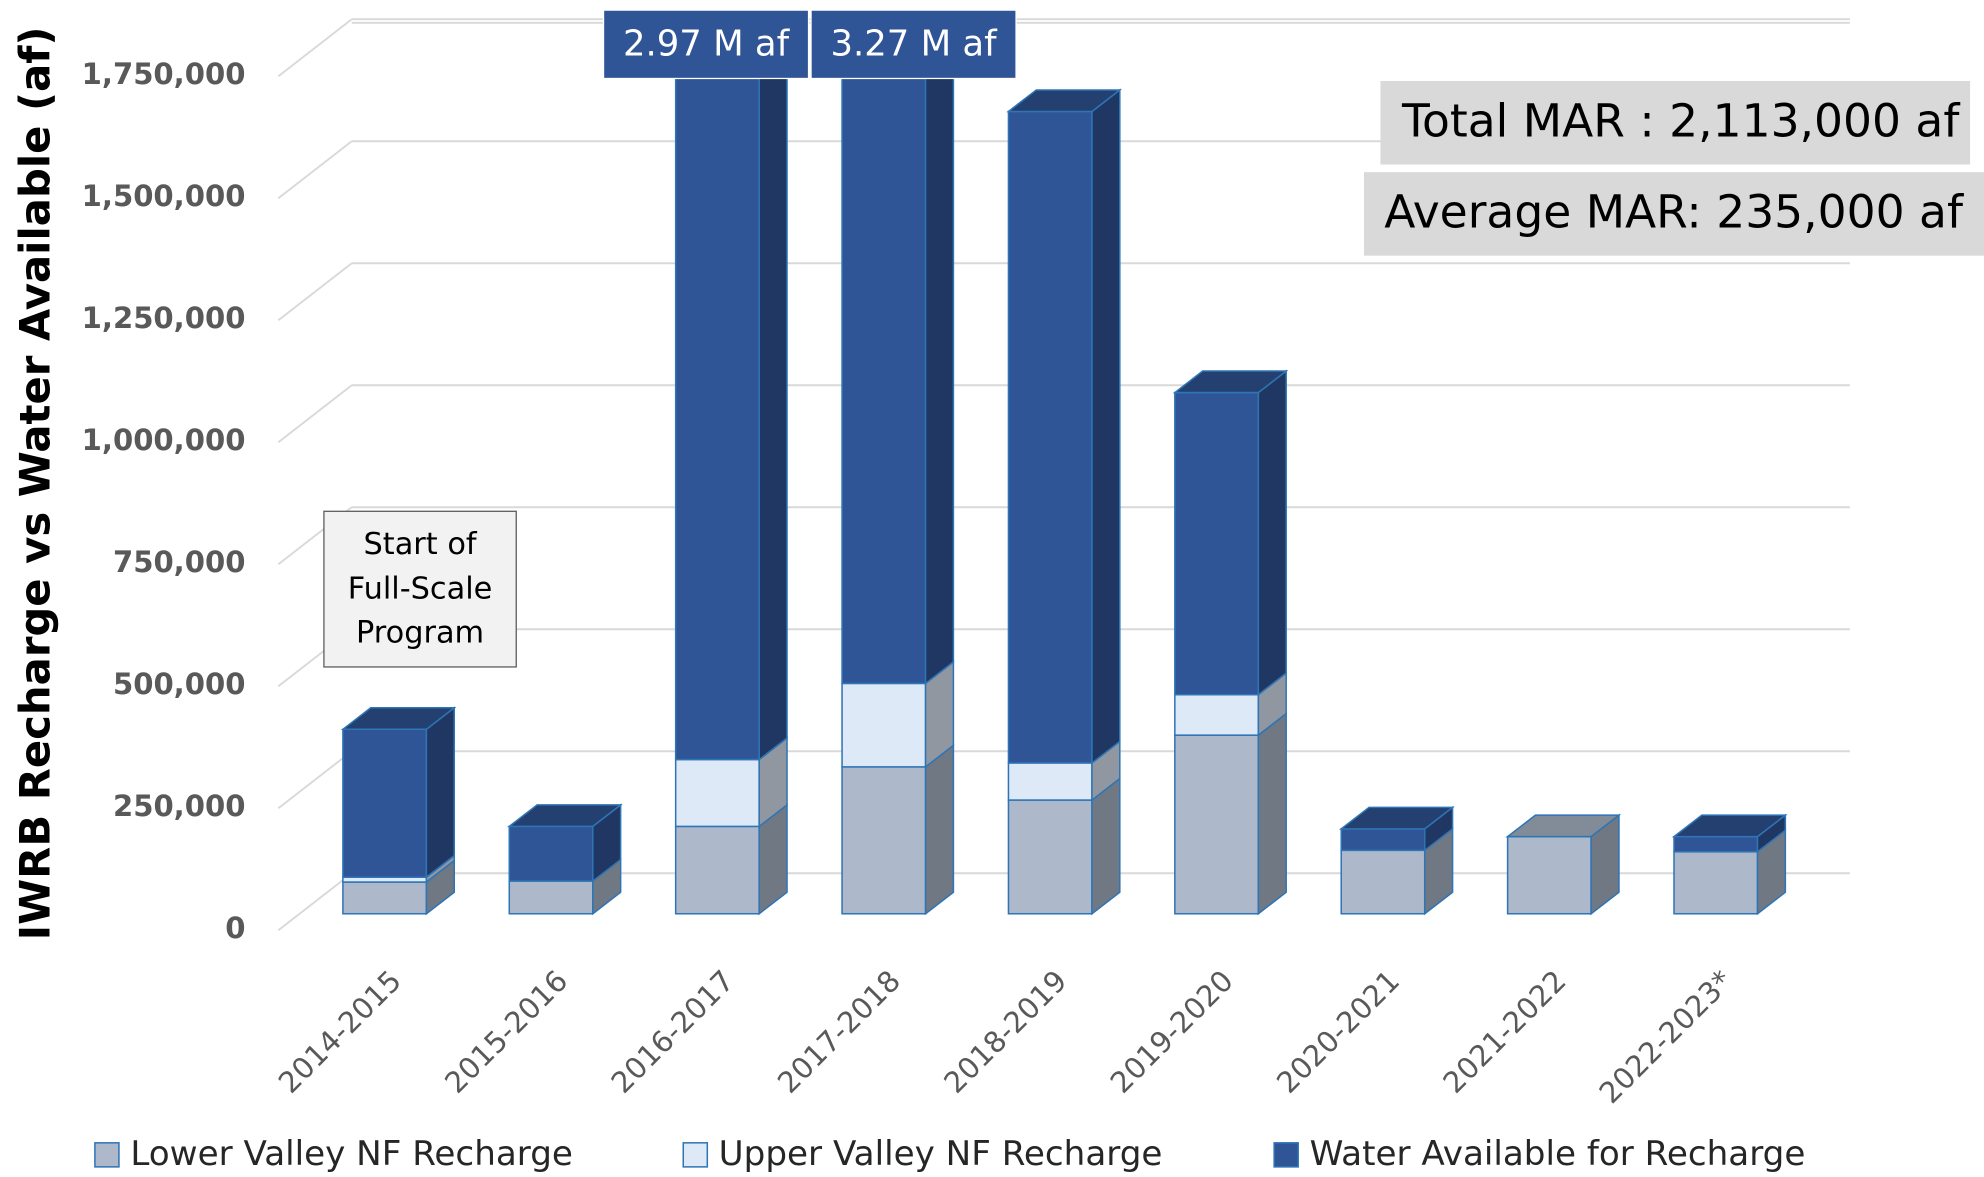  I want to click on y-tick-label: 0, so click(235, 928).